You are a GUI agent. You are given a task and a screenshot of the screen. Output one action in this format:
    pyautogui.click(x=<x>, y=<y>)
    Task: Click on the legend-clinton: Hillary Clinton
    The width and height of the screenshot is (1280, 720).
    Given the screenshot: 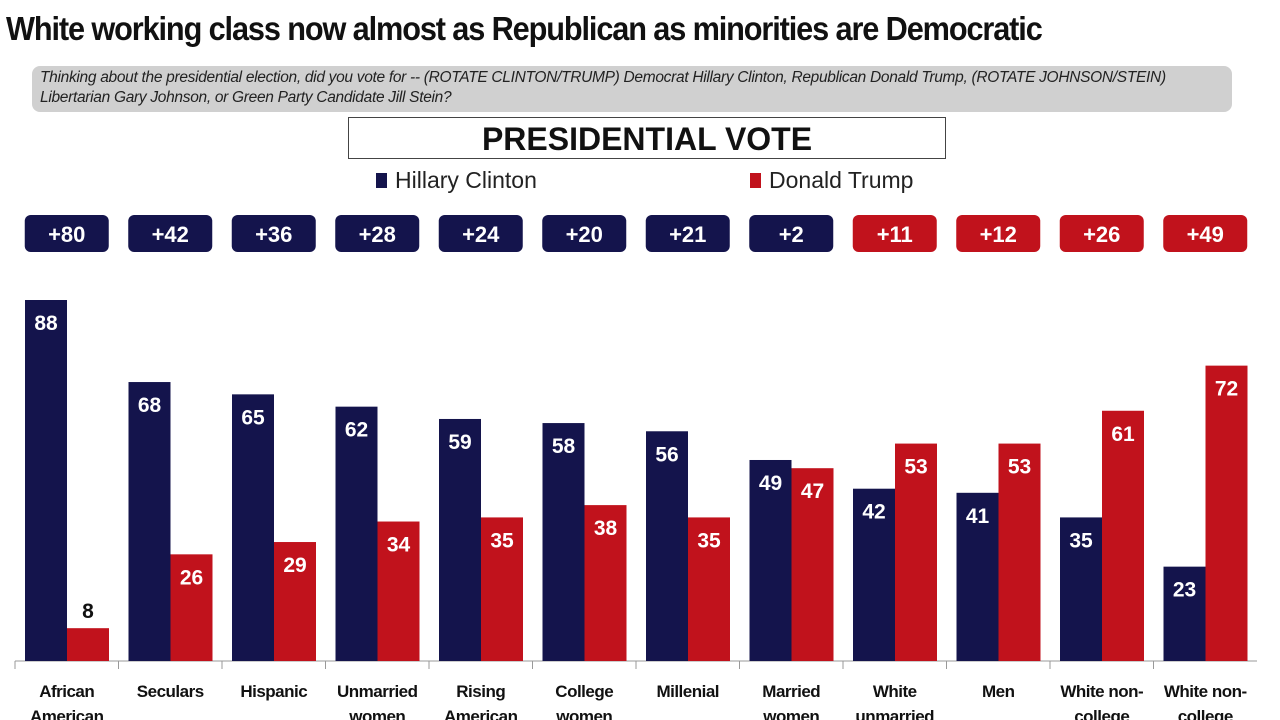 What is the action you would take?
    pyautogui.click(x=456, y=180)
    